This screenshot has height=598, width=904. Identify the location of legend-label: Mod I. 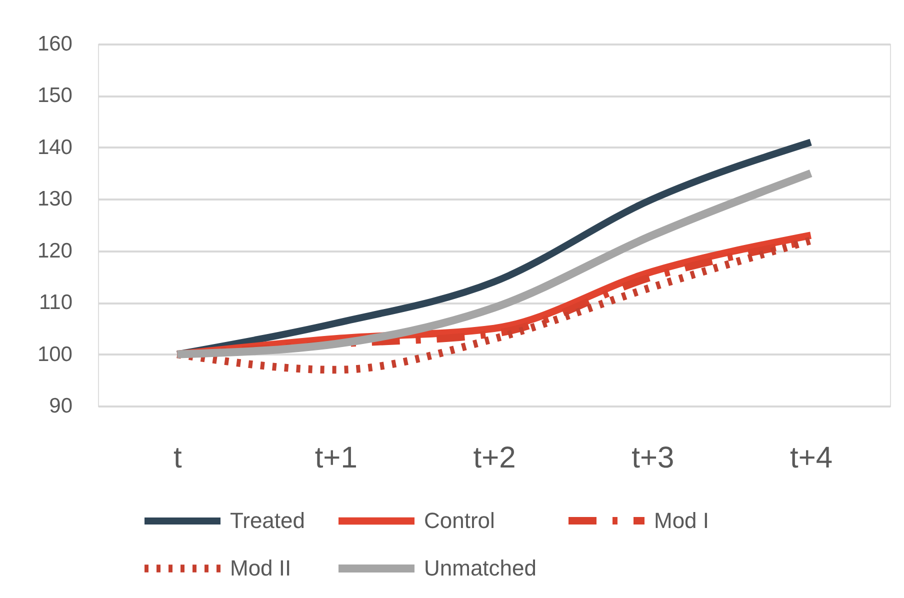
(682, 520).